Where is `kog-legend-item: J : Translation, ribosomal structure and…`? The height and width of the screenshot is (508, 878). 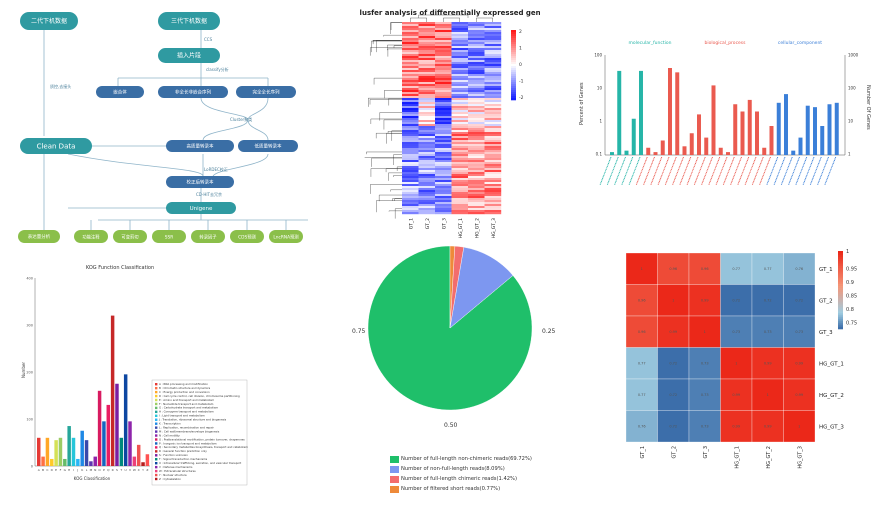 kog-legend-item: J : Translation, ribosomal structure and… is located at coordinates (192, 420).